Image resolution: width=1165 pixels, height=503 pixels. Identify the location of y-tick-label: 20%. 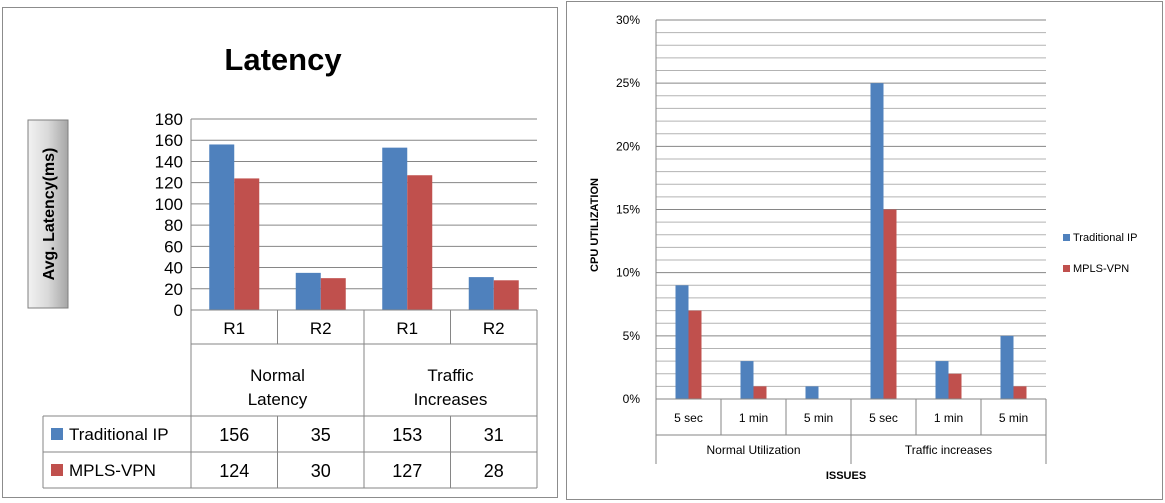
(628, 146).